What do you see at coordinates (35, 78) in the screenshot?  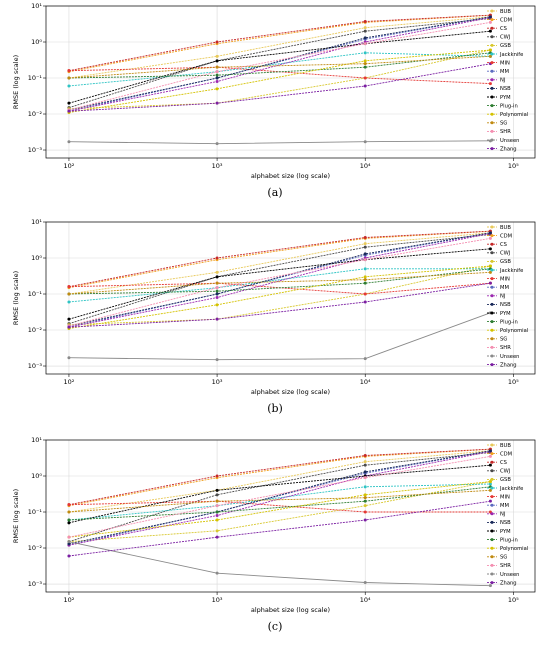 I see `y-tick-label: 10⁻¹` at bounding box center [35, 78].